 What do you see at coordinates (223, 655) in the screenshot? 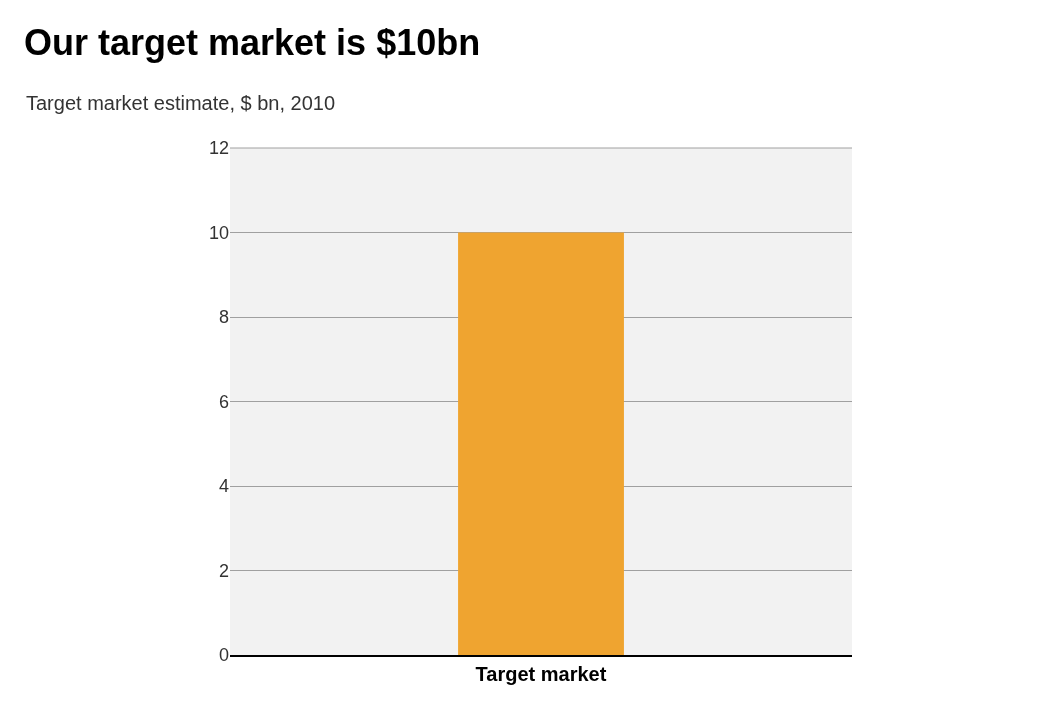
I see `y-tick-label: 0` at bounding box center [223, 655].